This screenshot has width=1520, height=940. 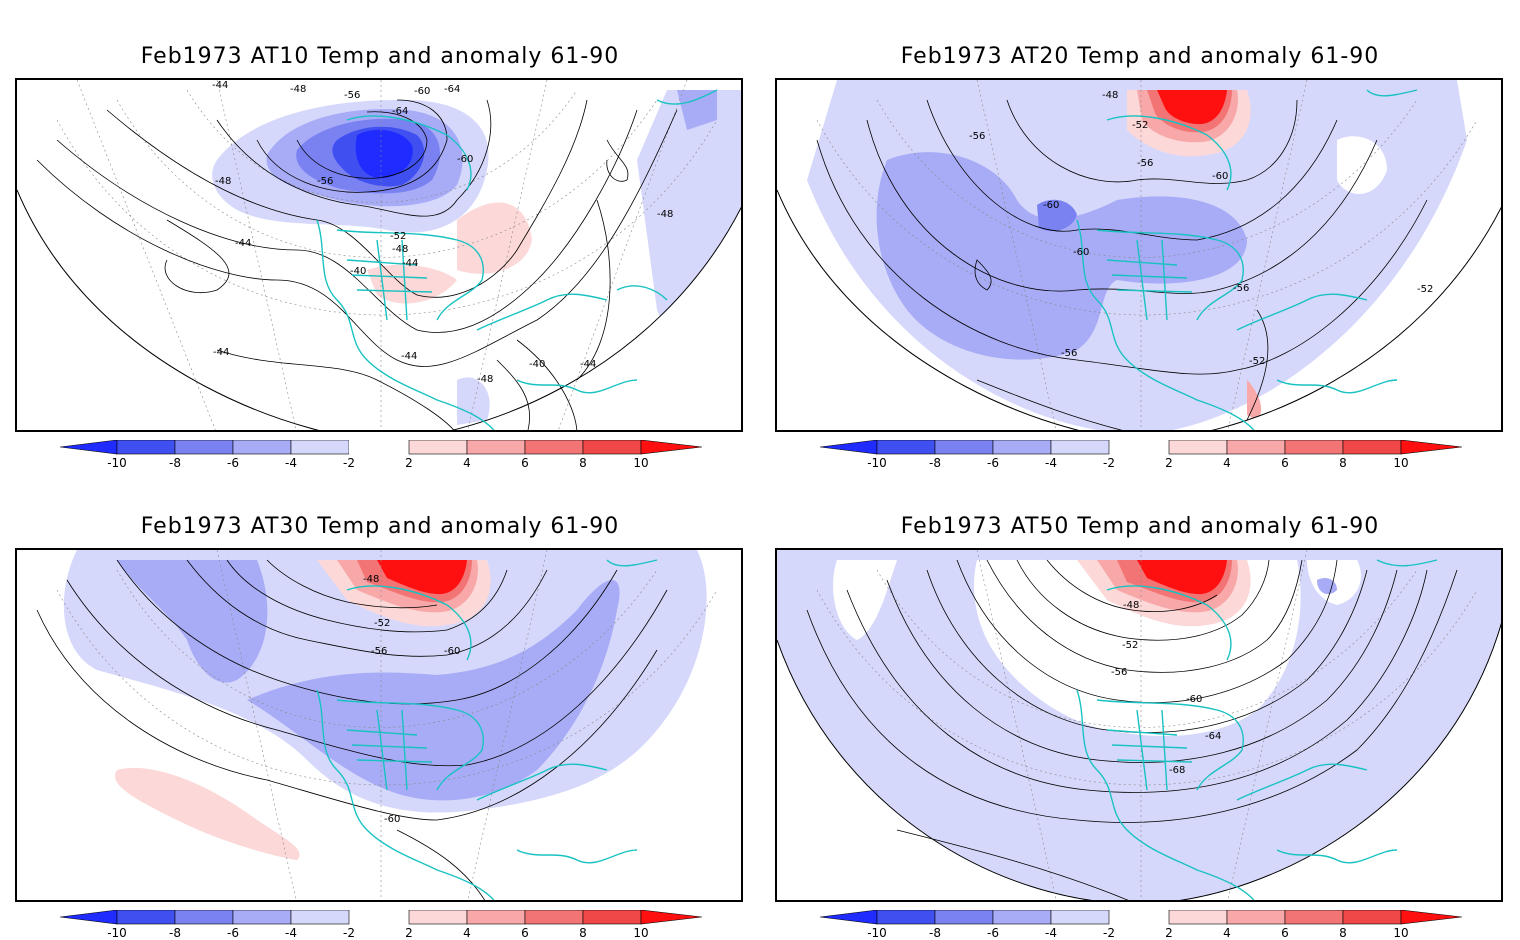 What do you see at coordinates (380, 56) in the screenshot?
I see `panel-title: Feb1973 AT10 Temp and anomaly 61-90` at bounding box center [380, 56].